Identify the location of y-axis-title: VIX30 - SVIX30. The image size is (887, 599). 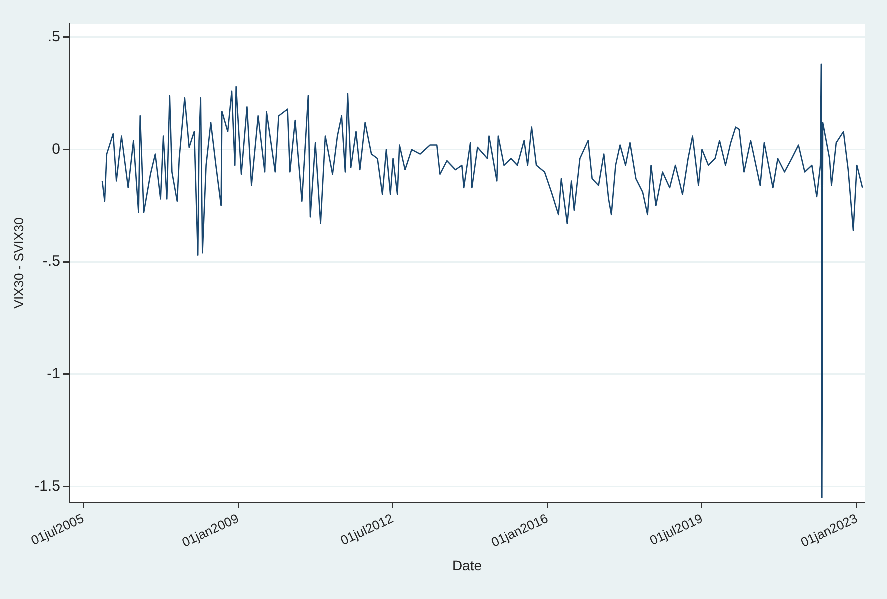
(18, 263).